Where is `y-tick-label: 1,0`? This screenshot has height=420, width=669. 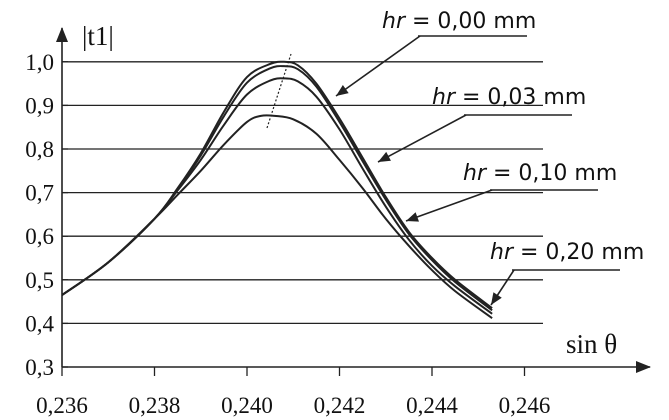 y-tick-label: 1,0 is located at coordinates (39, 62).